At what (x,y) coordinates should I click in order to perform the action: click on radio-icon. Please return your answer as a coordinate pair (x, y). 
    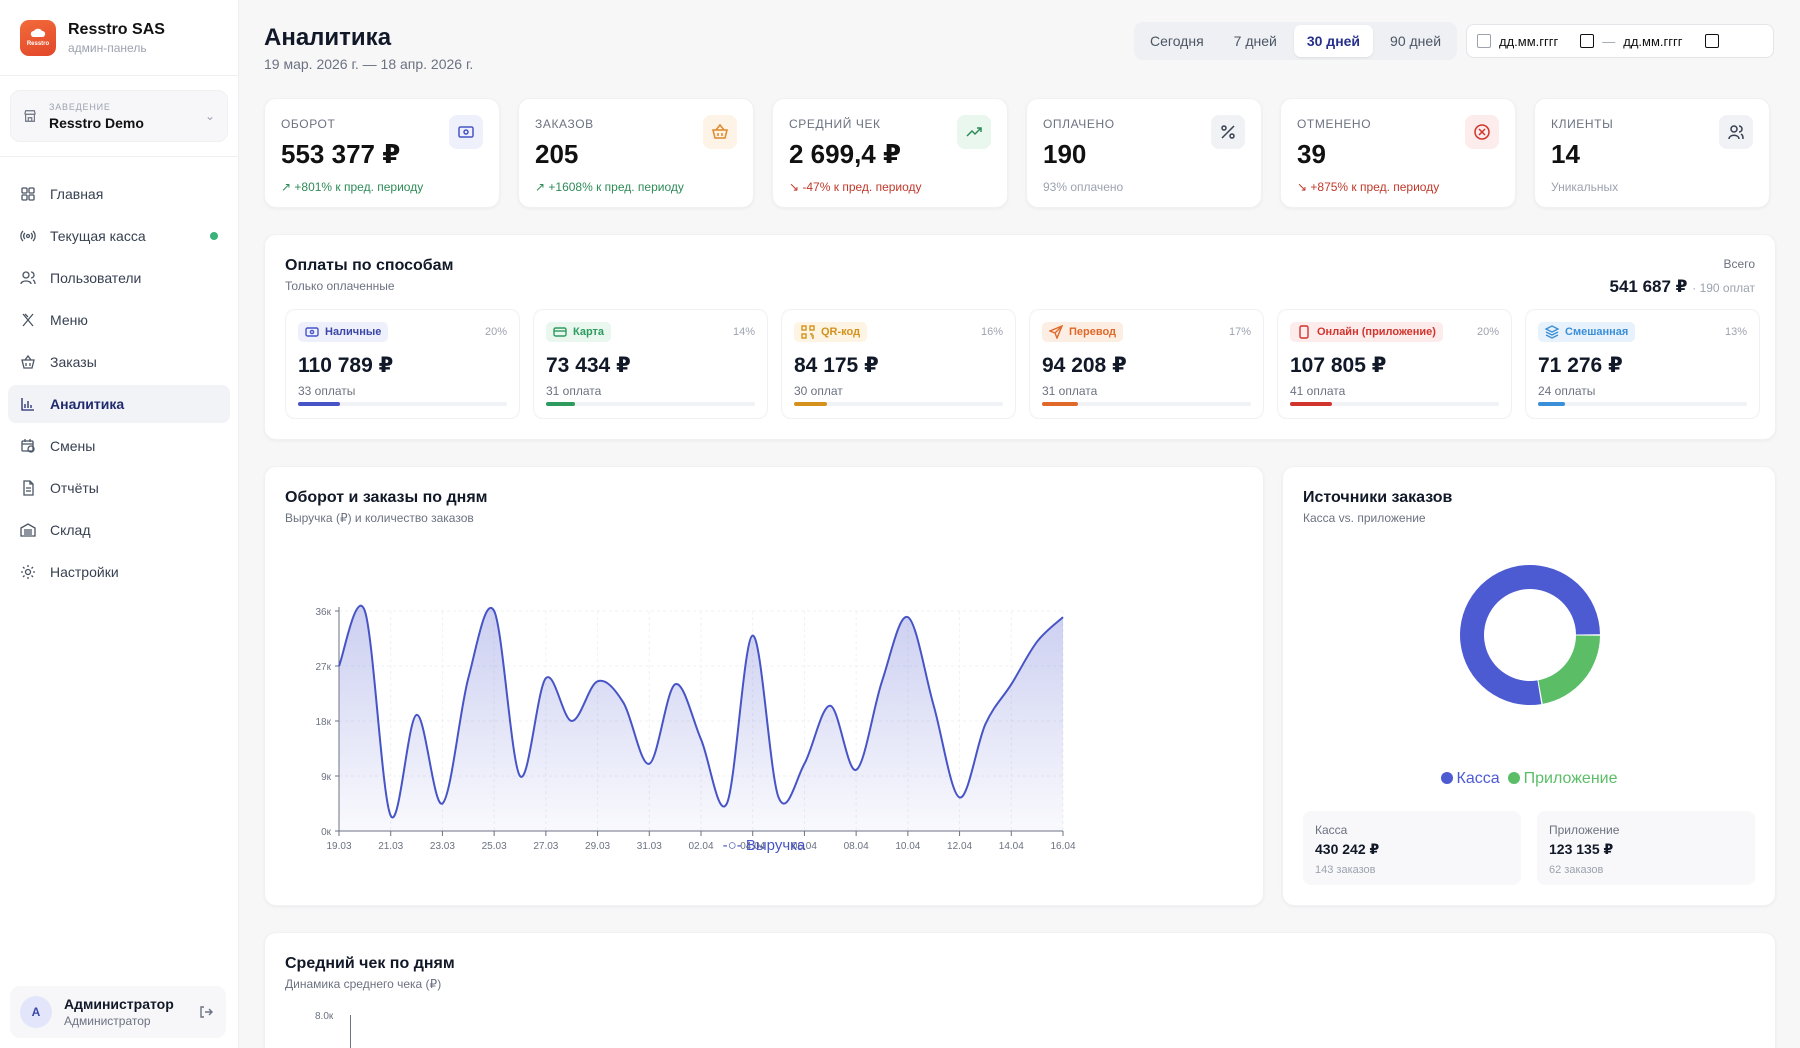
    Looking at the image, I should click on (28, 236).